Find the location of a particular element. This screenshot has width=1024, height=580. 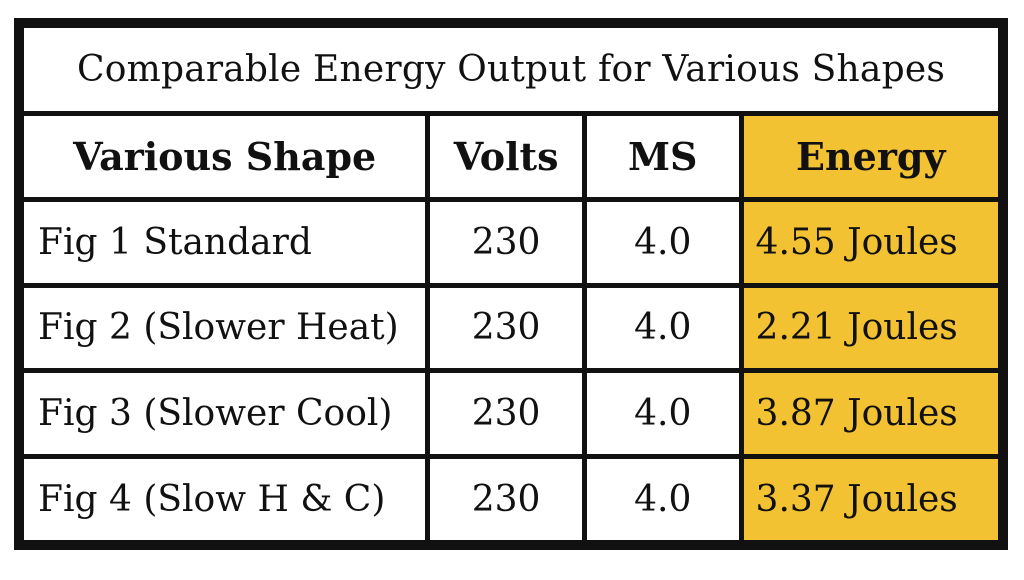

header-energy: Energy is located at coordinates (871, 156).